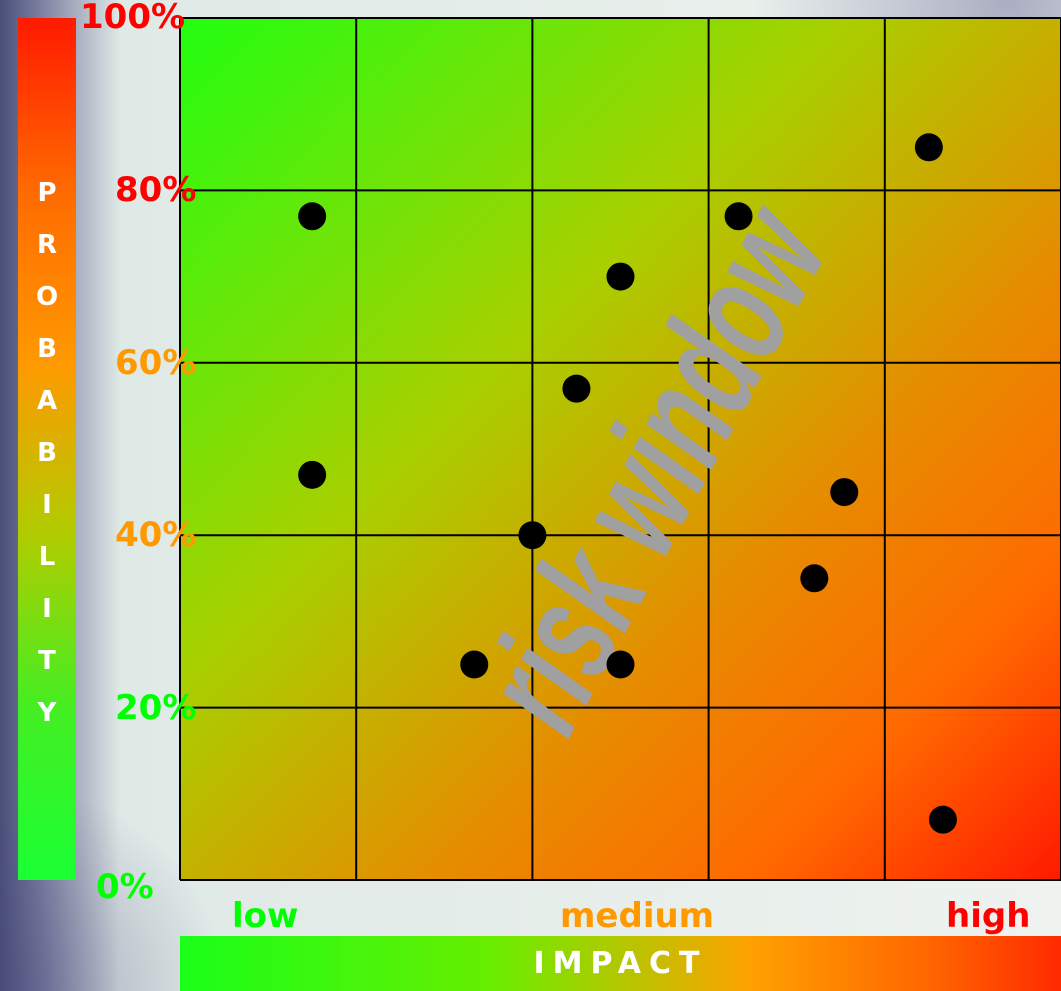 The image size is (1061, 991). What do you see at coordinates (156, 190) in the screenshot?
I see `y-tick-label: 80%` at bounding box center [156, 190].